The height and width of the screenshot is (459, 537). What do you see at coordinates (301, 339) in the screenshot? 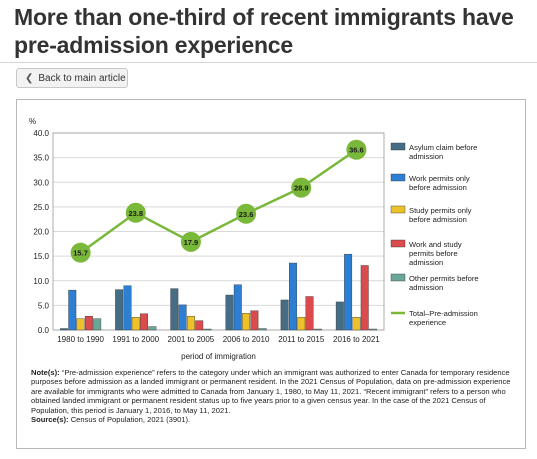
I see `x-tick-label: 2011 to 2015` at bounding box center [301, 339].